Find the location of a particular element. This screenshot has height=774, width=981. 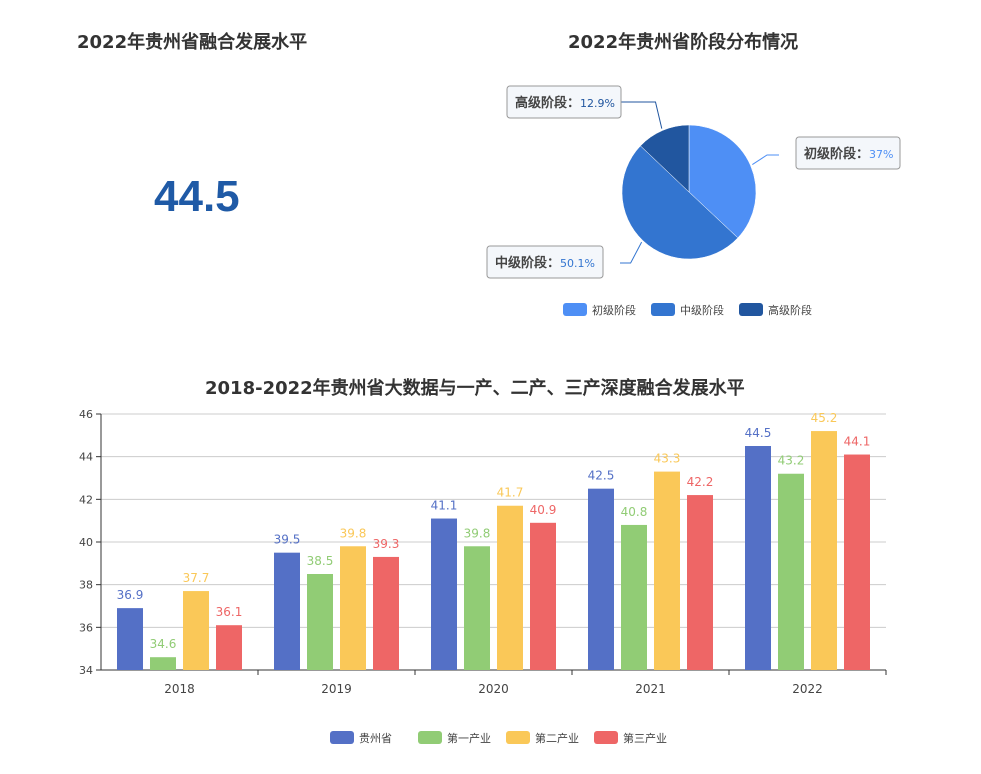

y-tick-label: 42 is located at coordinates (86, 499).